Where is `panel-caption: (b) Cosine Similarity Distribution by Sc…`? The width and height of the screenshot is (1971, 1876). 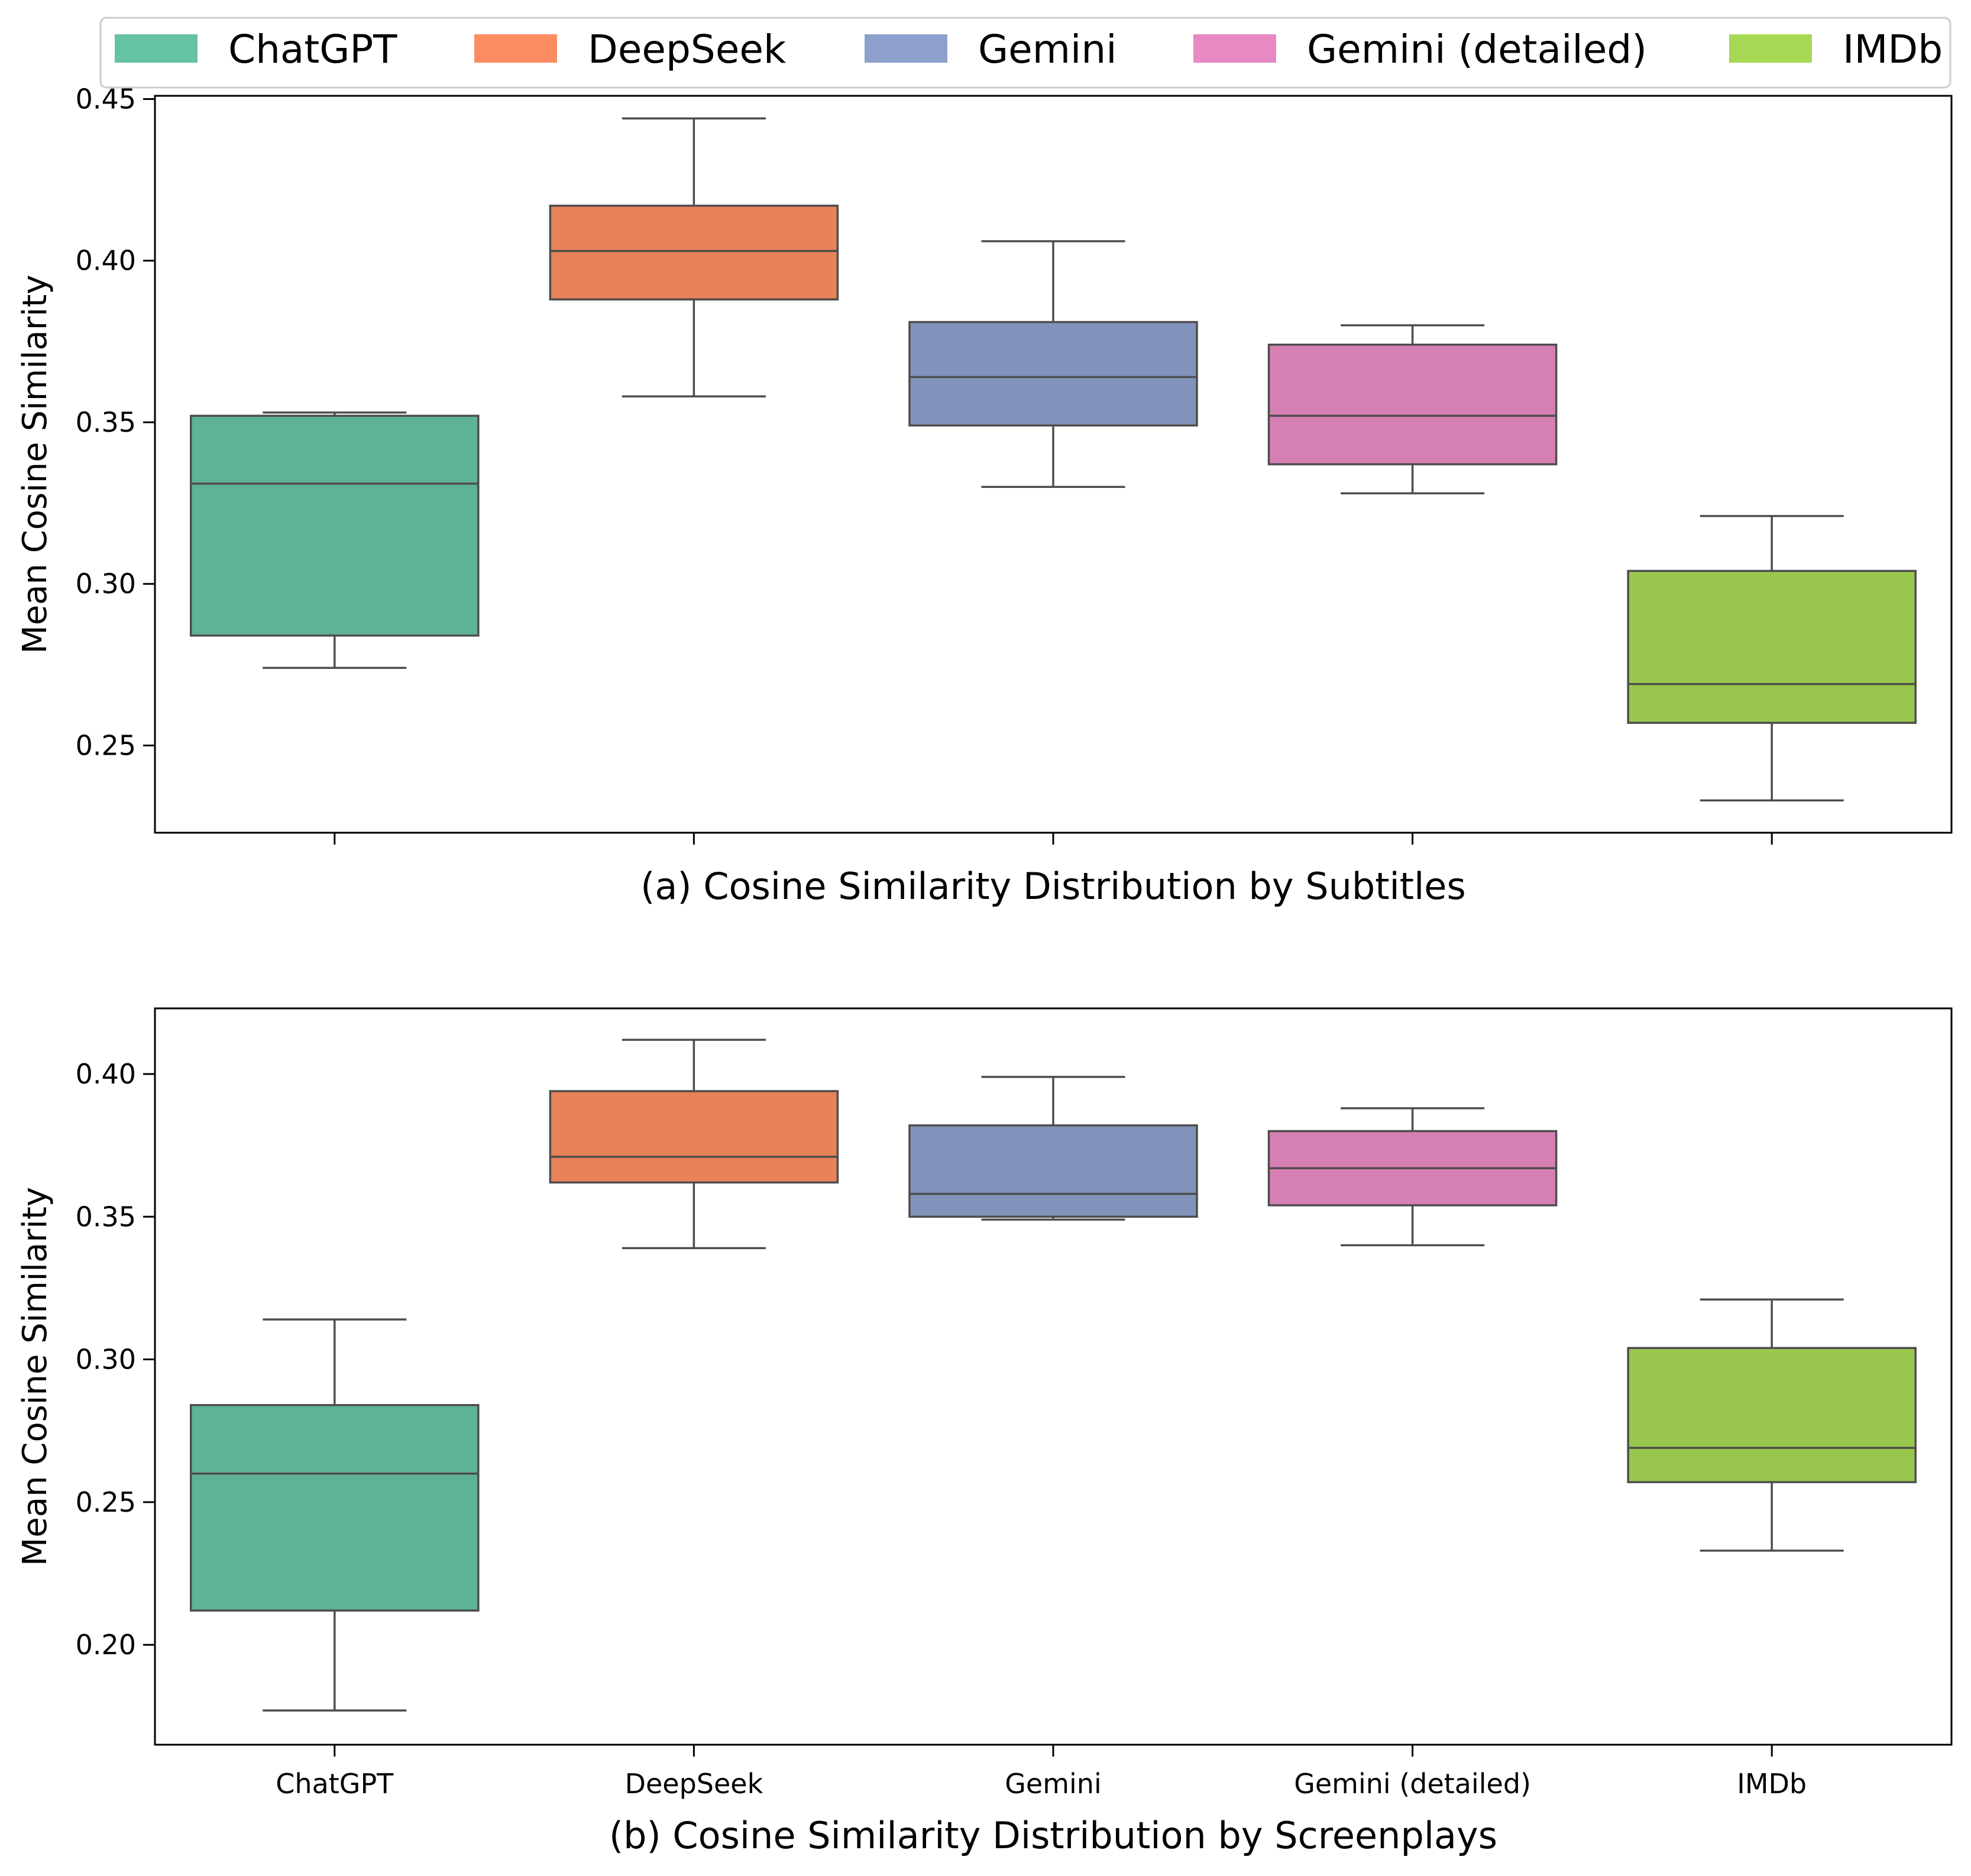 panel-caption: (b) Cosine Similarity Distribution by Sc… is located at coordinates (1053, 1836).